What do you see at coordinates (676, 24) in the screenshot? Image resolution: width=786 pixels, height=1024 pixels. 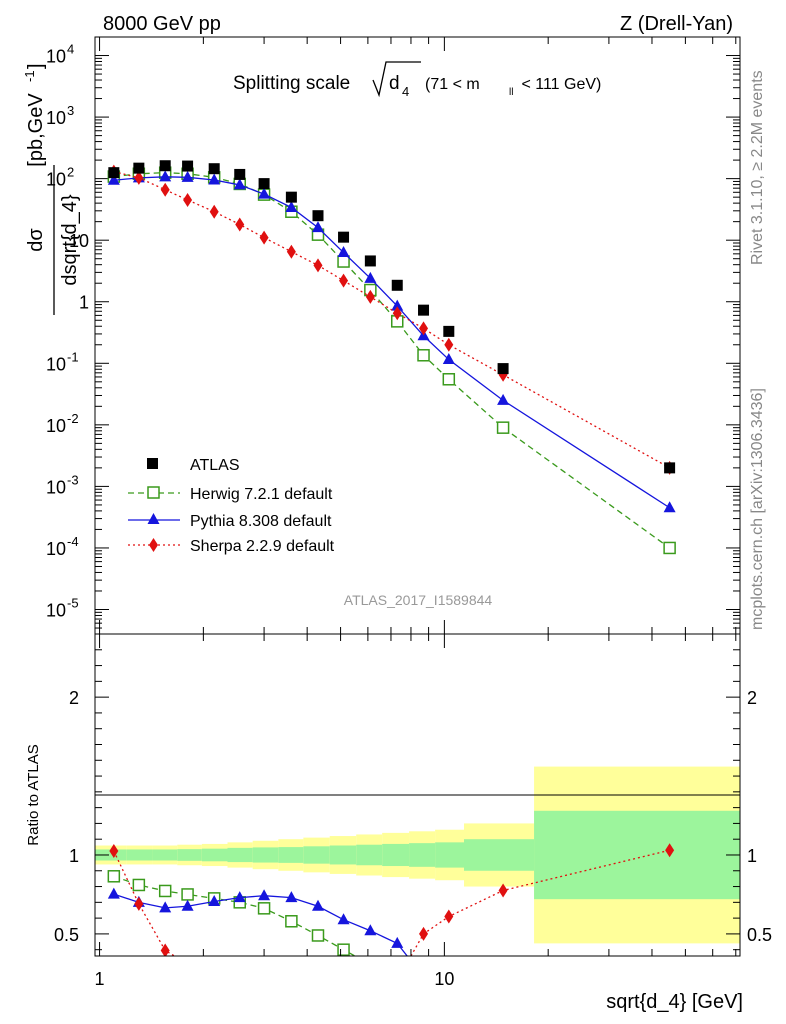 I see `header-right: Z (Drell-Yan)` at bounding box center [676, 24].